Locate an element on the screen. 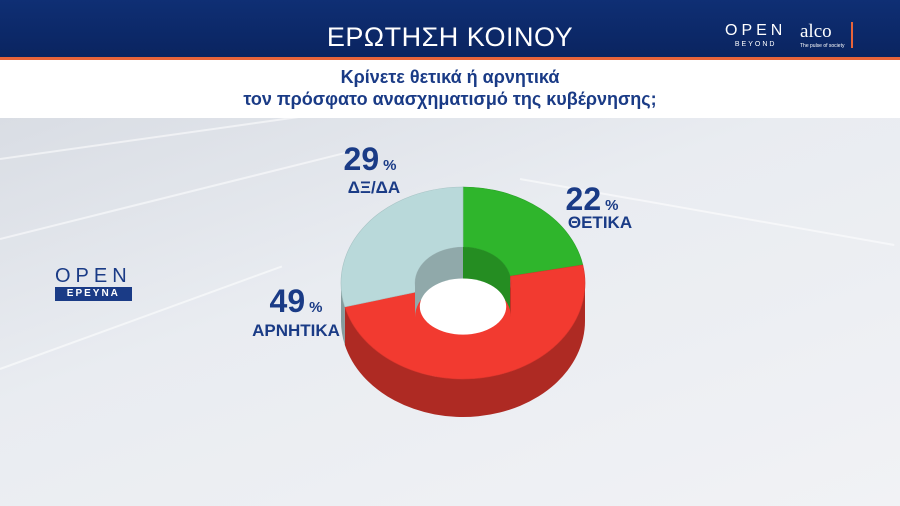 This screenshot has width=900, height=506. data-label-number: 22 is located at coordinates (584, 199).